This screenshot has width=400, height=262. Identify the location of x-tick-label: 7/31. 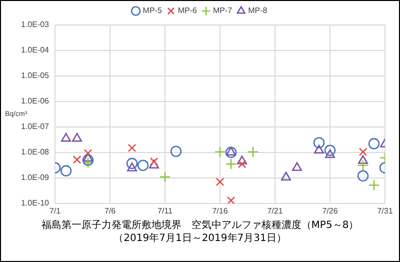
(385, 211).